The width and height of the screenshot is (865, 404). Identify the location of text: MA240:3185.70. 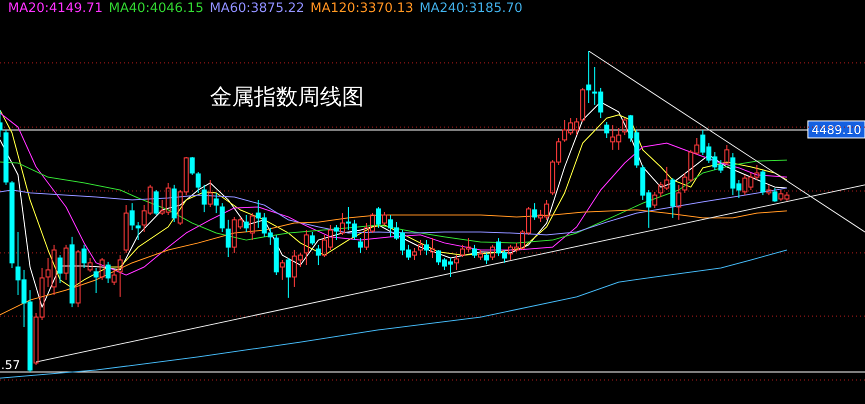
(471, 8).